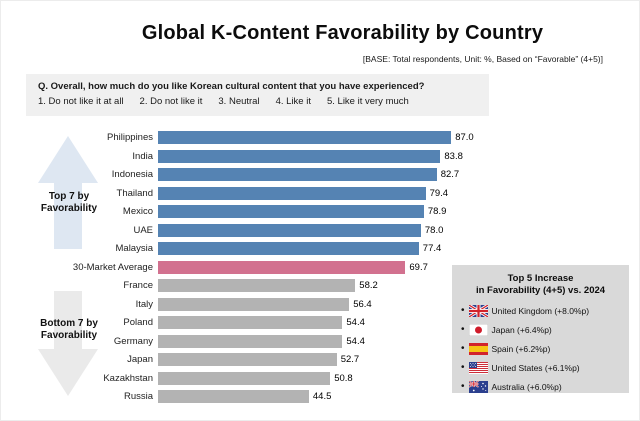 Image resolution: width=640 pixels, height=421 pixels. I want to click on bar-row: Russia 44.5, so click(236, 396).